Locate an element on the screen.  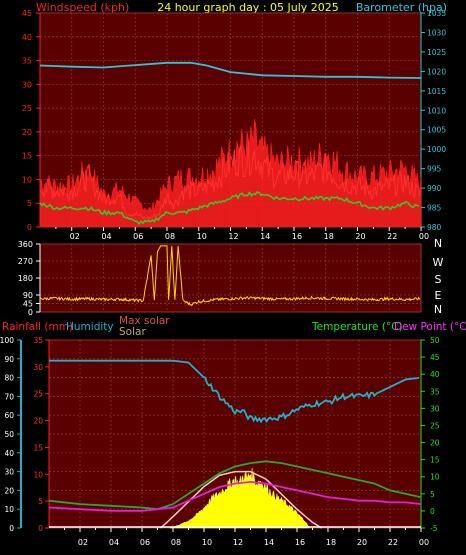
windspeed-tick-label: 40 is located at coordinates (27, 37).